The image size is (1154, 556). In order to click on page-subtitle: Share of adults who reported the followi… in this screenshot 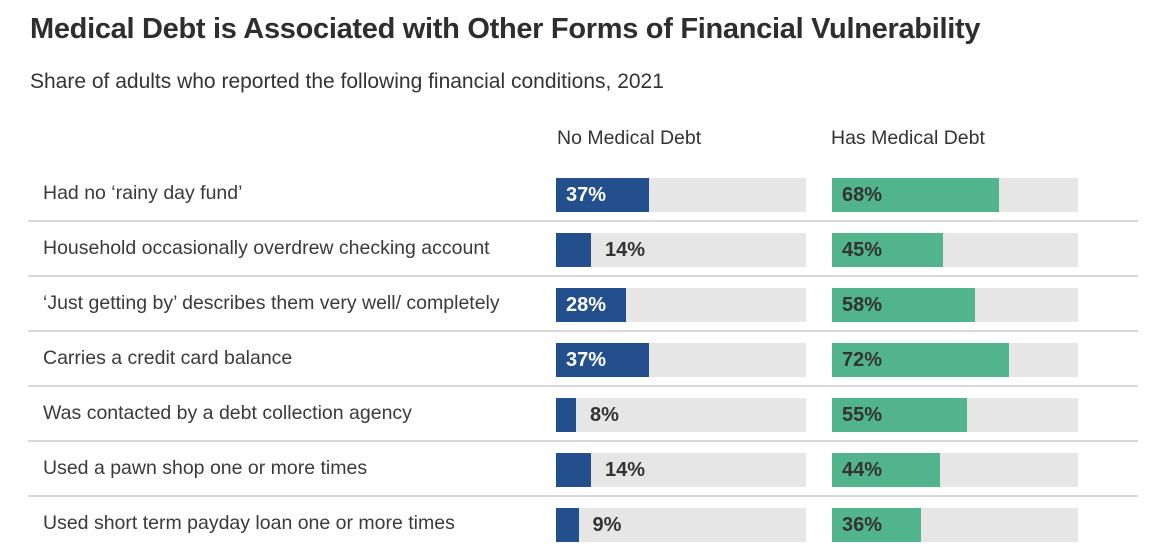, I will do `click(347, 81)`.